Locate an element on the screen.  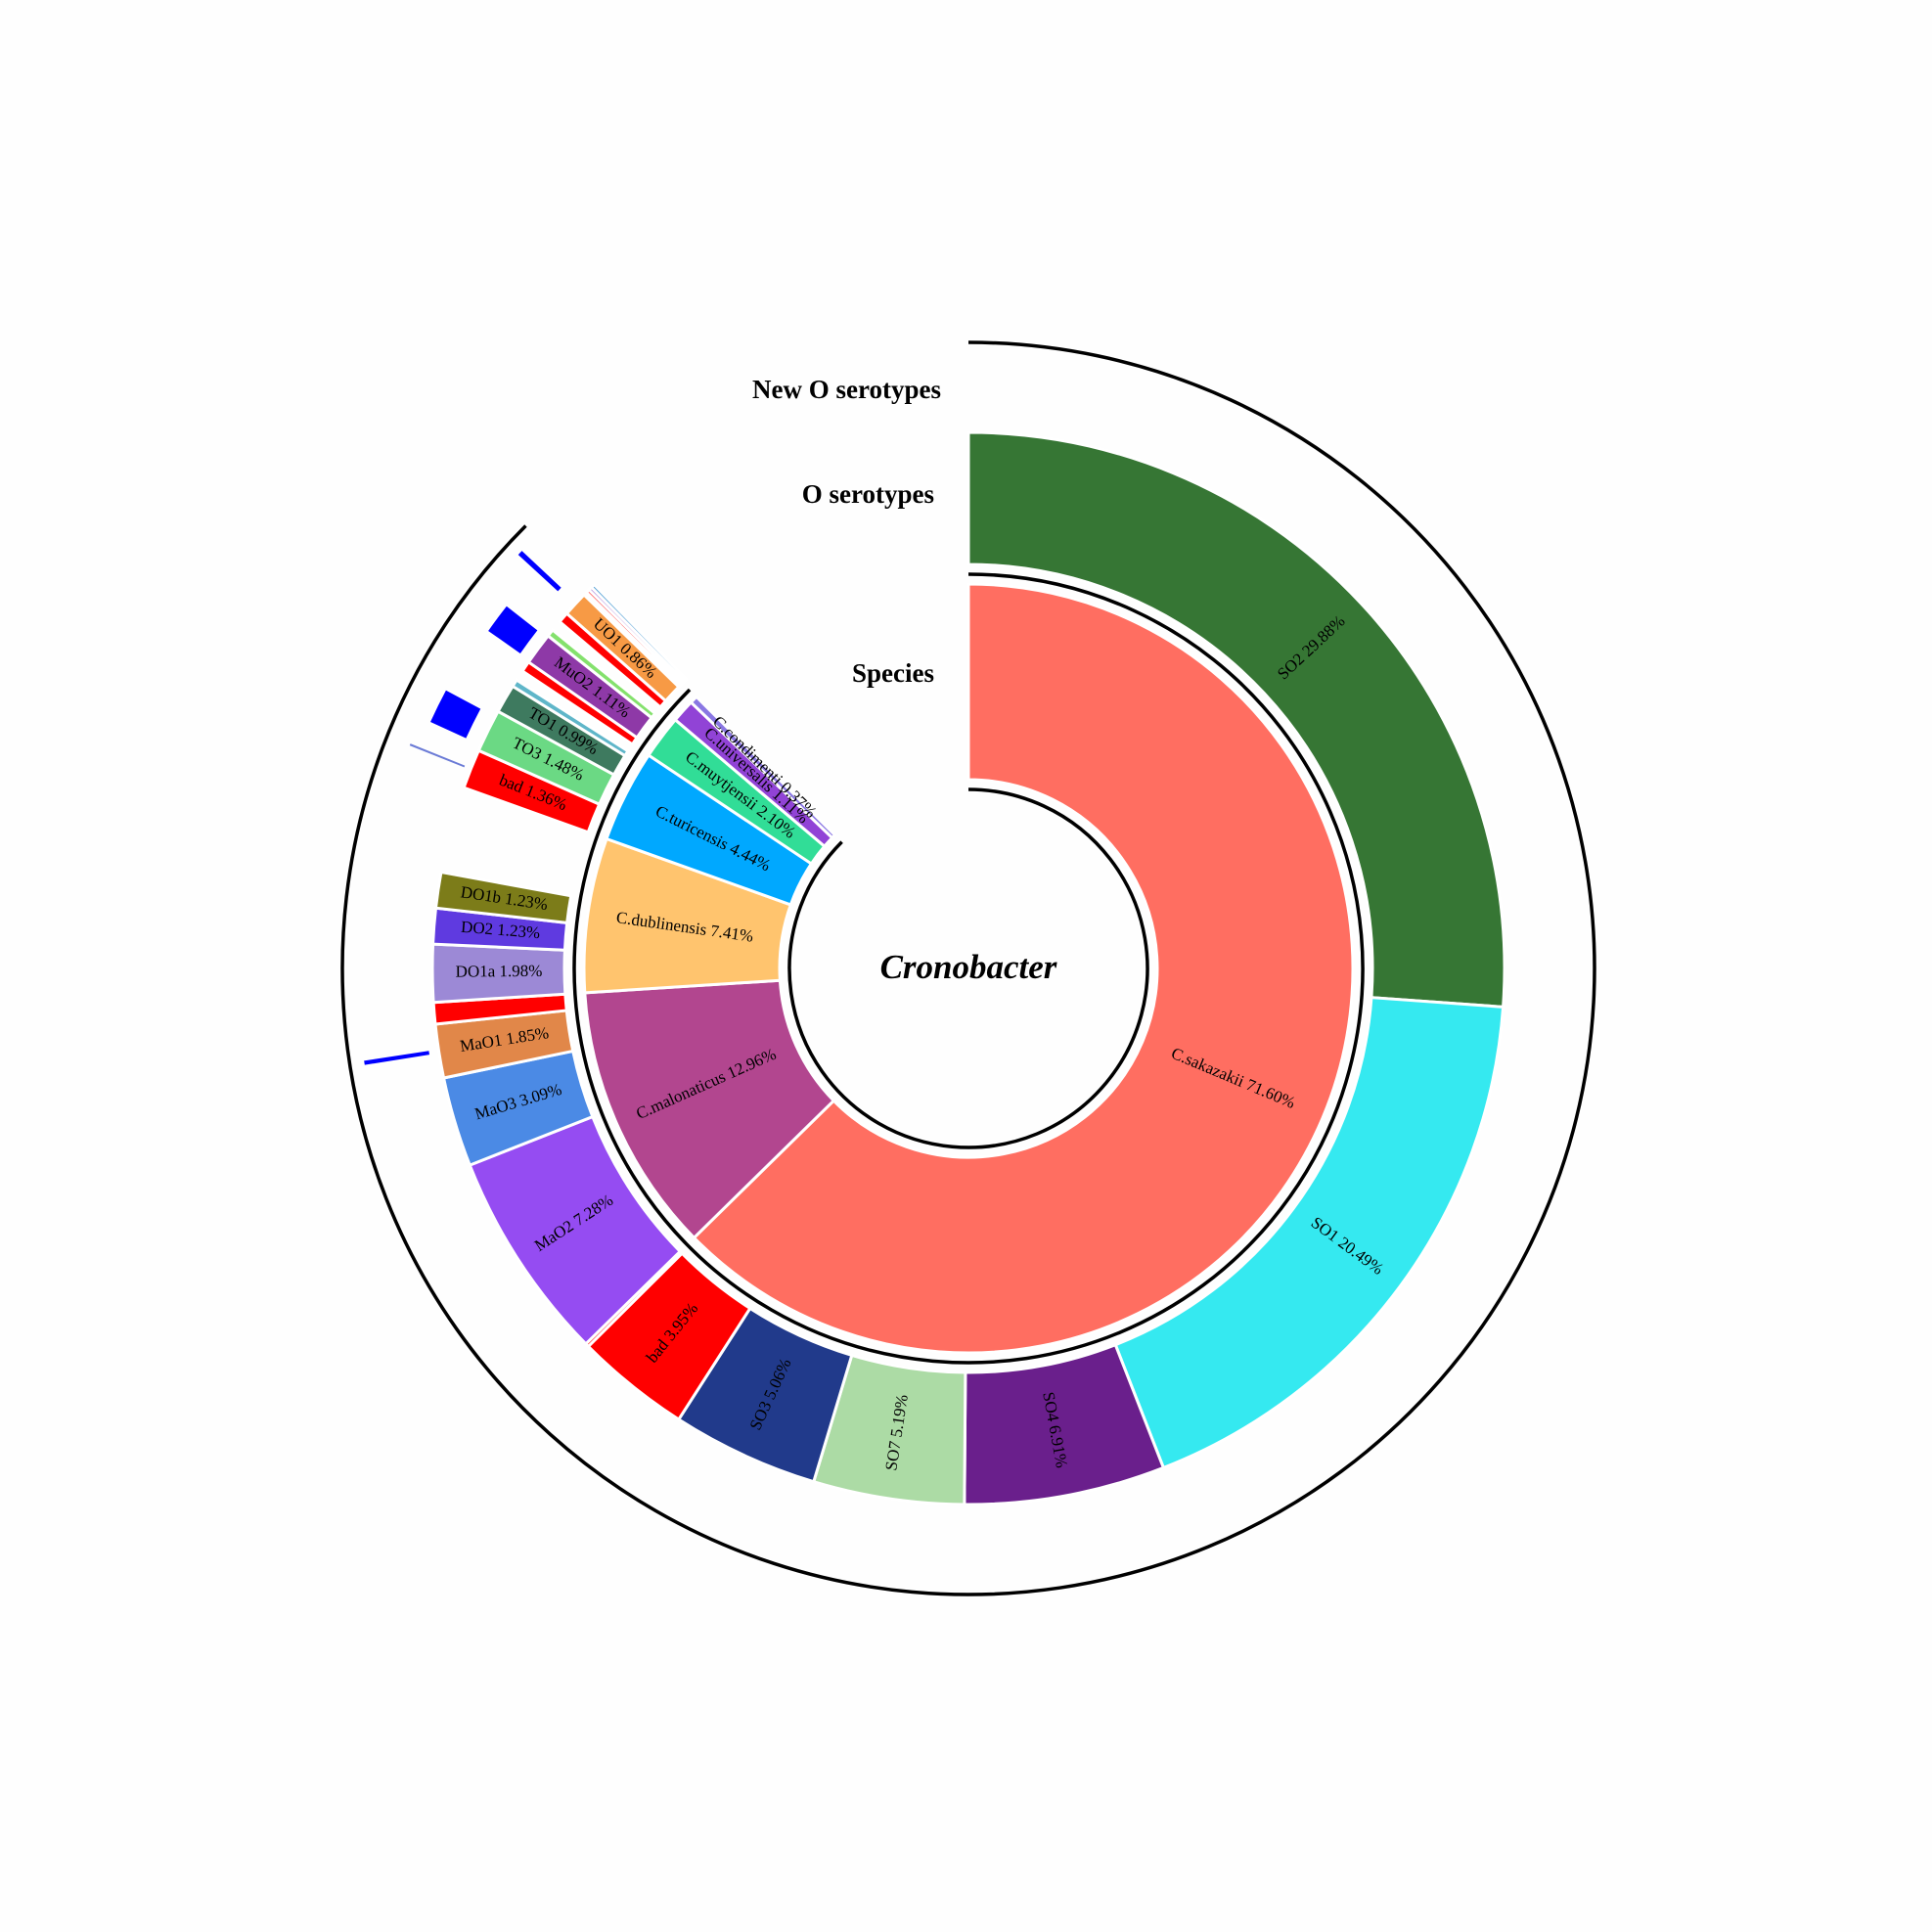
chart-title: Cronobacter is located at coordinates (968, 967).